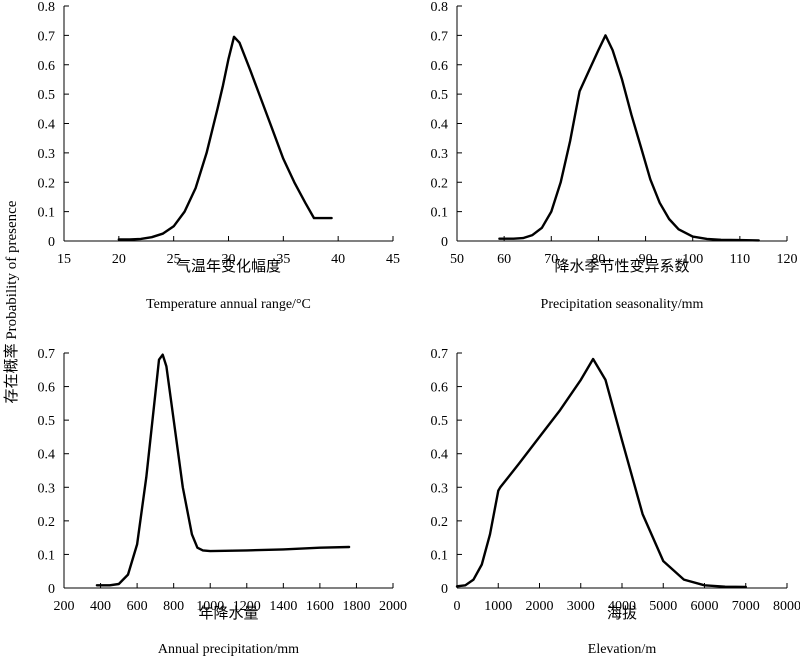  What do you see at coordinates (283, 606) in the screenshot?
I see `x-tick-label: 1400` at bounding box center [283, 606].